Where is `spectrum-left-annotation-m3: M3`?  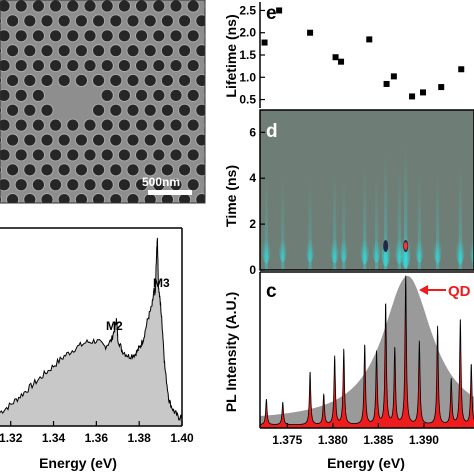 spectrum-left-annotation-m3: M3 is located at coordinates (161, 283).